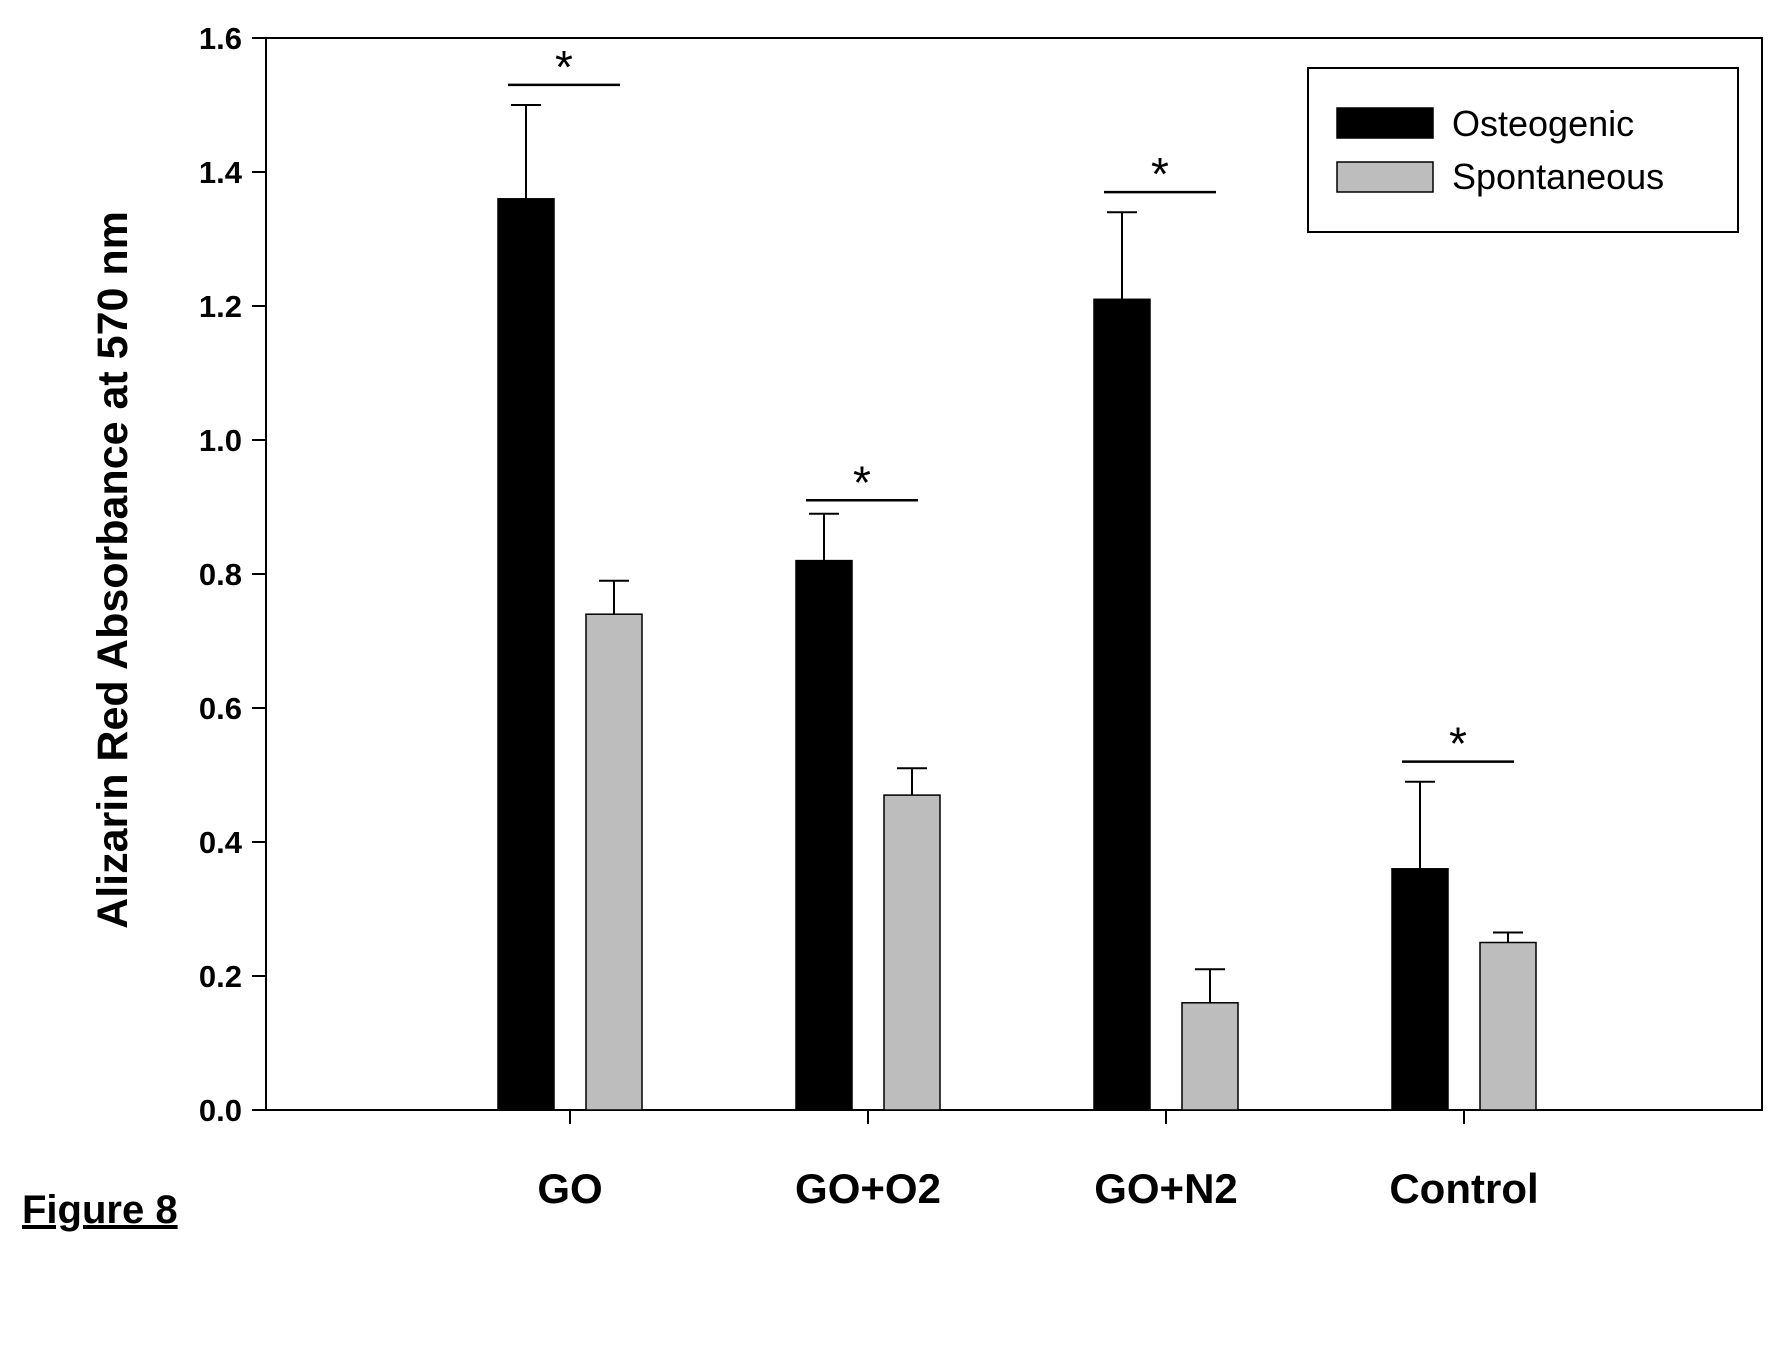 This screenshot has height=1358, width=1772. What do you see at coordinates (113, 570) in the screenshot?
I see `y-axis-label: Alizarin Red Absorbance at 570 nm` at bounding box center [113, 570].